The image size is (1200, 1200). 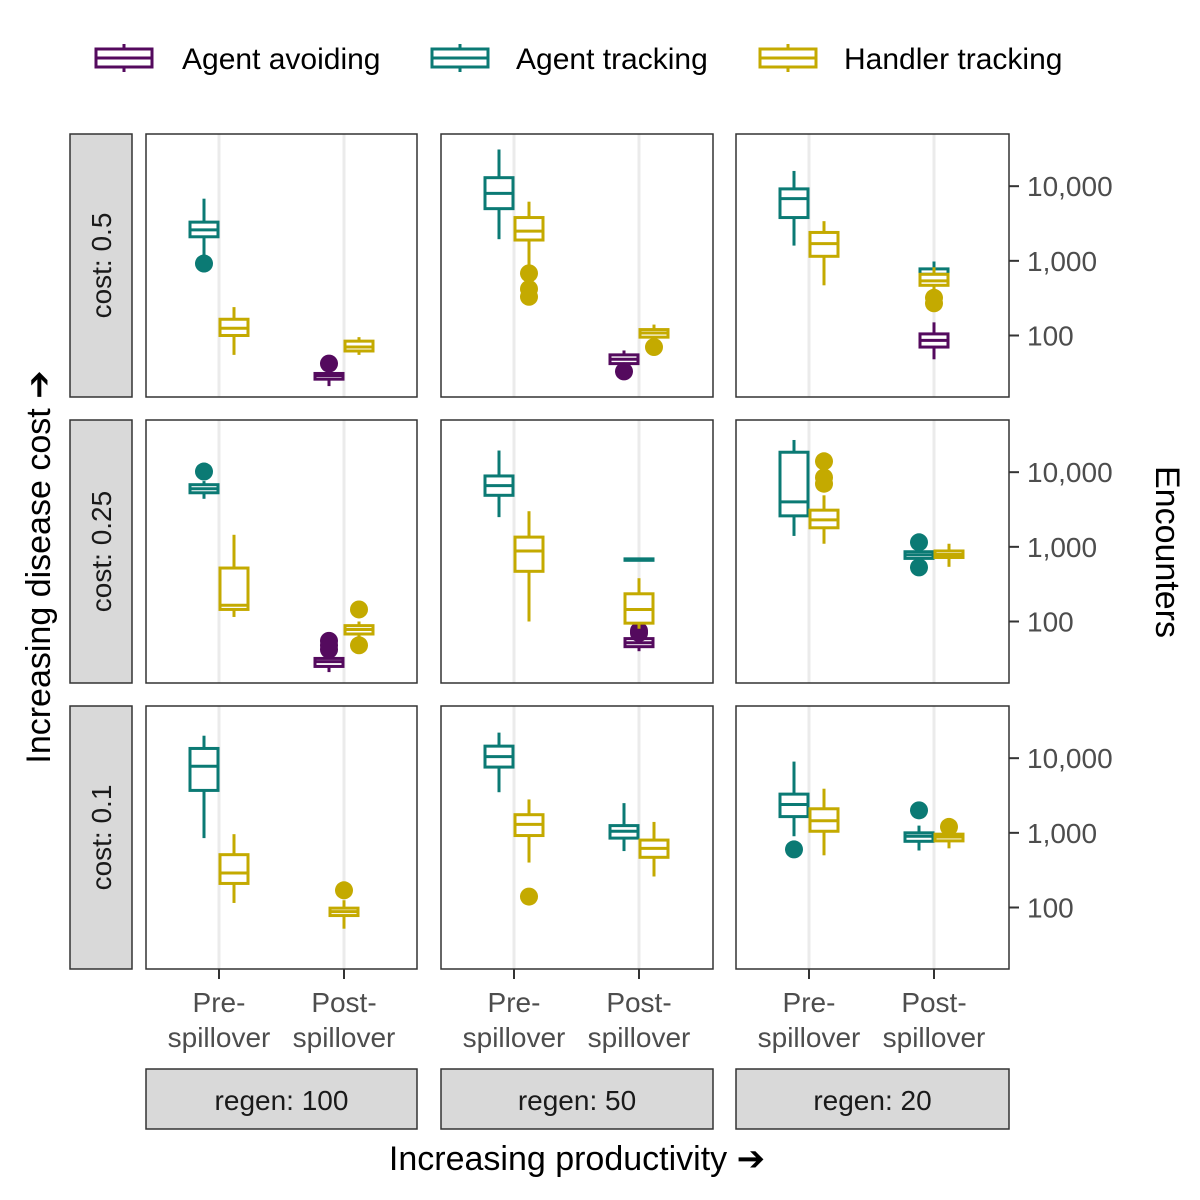 I want to click on strip-cost-1: cost: 0.25, so click(x=101, y=551).